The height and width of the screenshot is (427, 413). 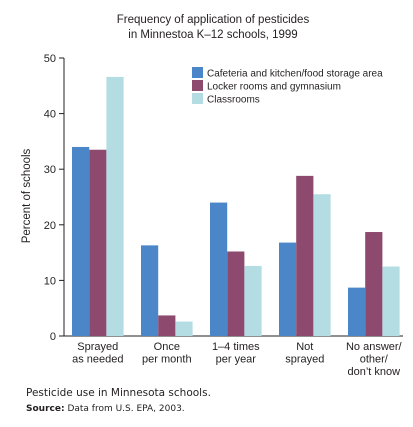 What do you see at coordinates (50, 226) in the screenshot?
I see `y-tick-label: 20` at bounding box center [50, 226].